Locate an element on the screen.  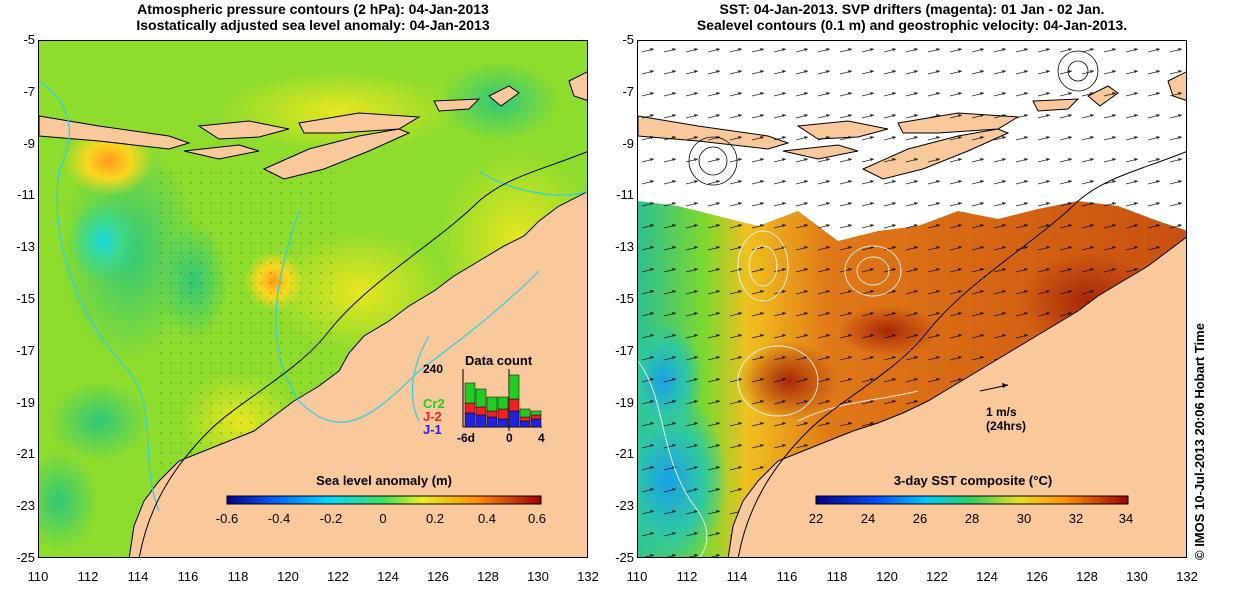
sst-colorbar-title: 3-day SST composite (°C) is located at coordinates (973, 480).